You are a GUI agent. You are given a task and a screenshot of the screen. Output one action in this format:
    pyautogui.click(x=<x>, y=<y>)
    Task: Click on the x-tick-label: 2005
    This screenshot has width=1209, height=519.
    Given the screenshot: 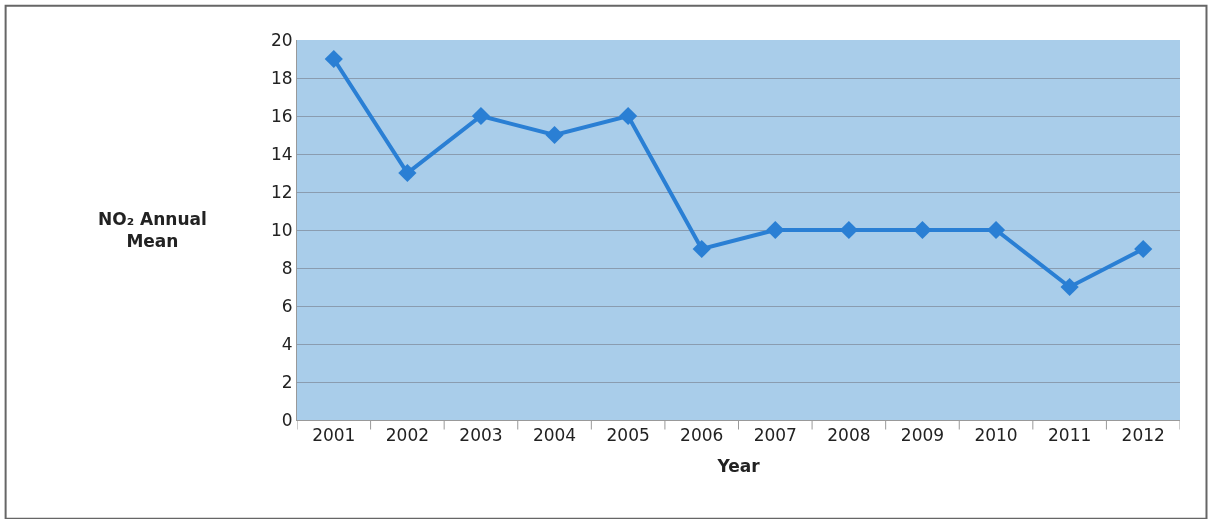 What is the action you would take?
    pyautogui.click(x=628, y=435)
    